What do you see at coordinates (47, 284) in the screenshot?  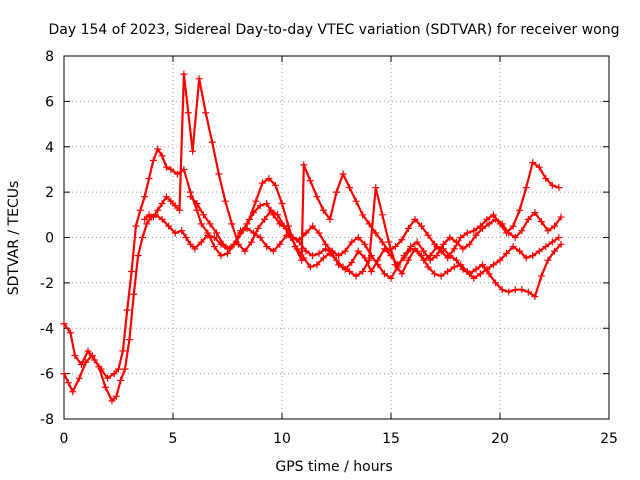 I see `y-tick-label: -2` at bounding box center [47, 284].